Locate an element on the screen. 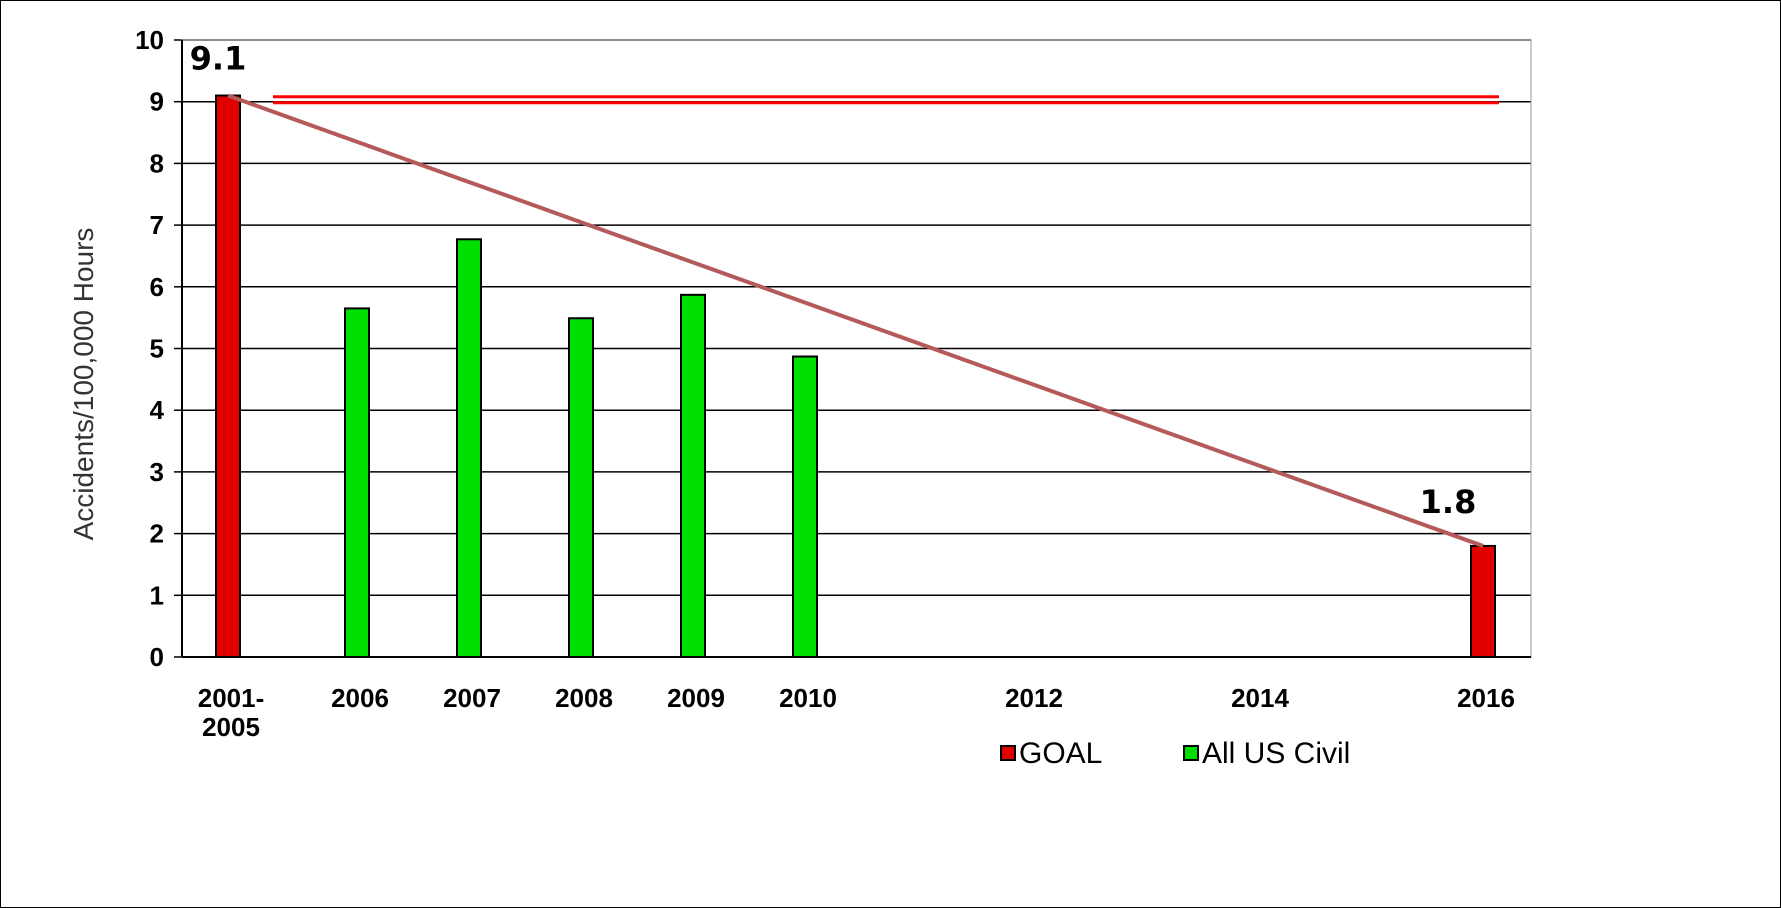 The width and height of the screenshot is (1781, 908). x-category-label: 2009 is located at coordinates (696, 698).